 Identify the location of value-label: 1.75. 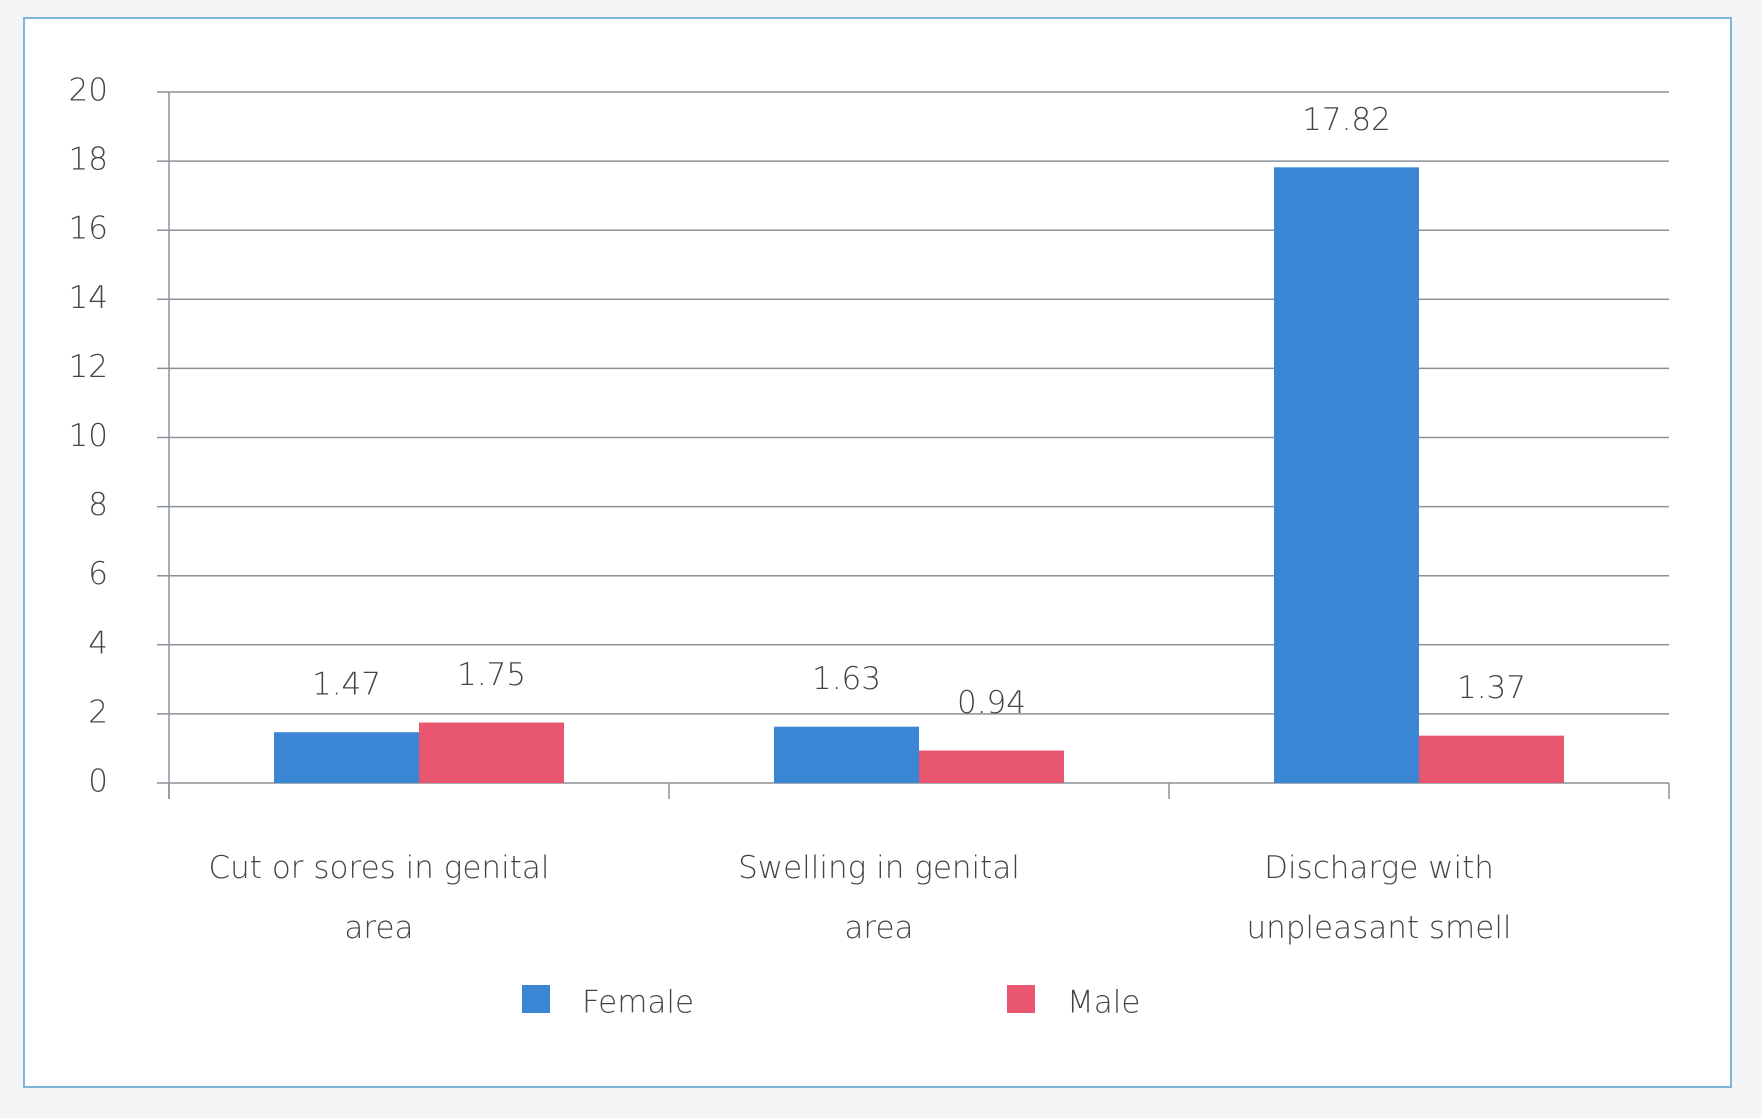
(491, 675).